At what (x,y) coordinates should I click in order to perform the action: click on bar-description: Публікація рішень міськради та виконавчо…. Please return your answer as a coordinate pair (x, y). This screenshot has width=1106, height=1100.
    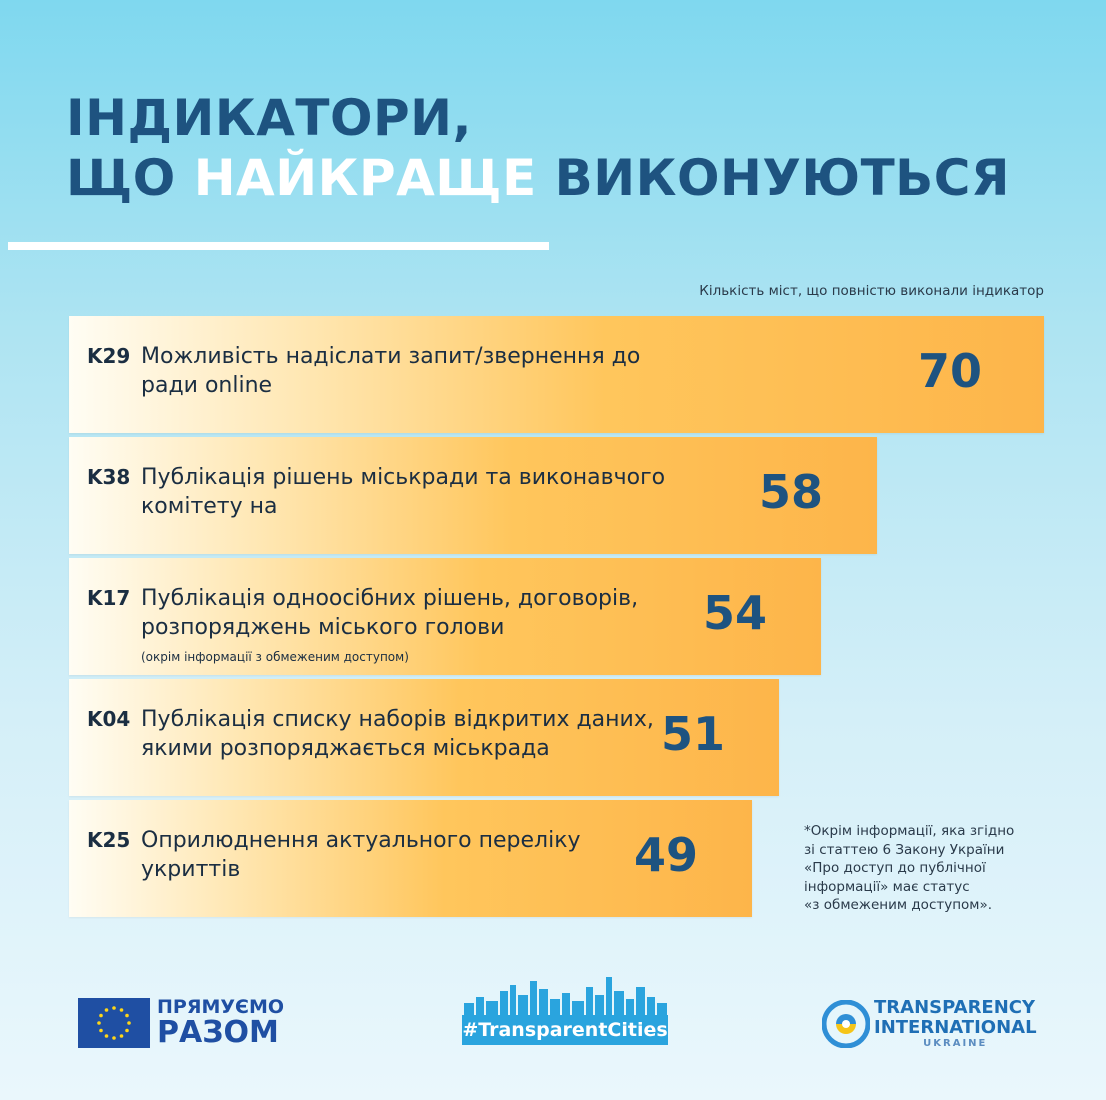
    Looking at the image, I should click on (403, 492).